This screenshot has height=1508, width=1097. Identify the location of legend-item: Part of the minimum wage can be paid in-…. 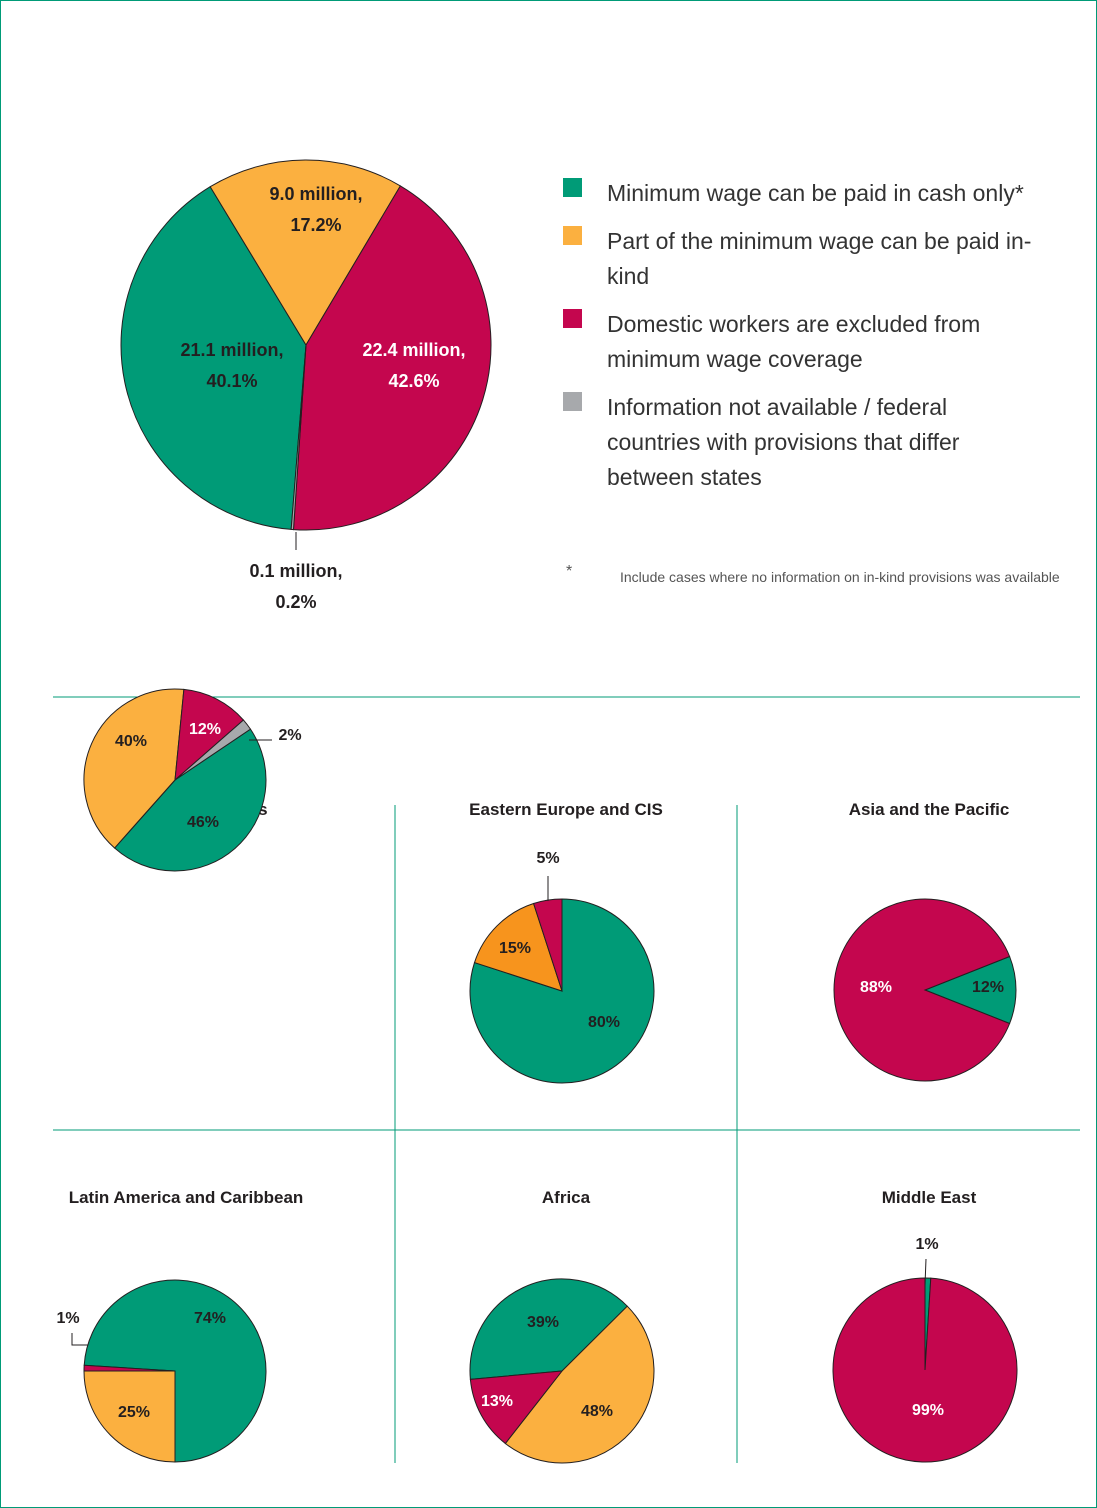
(798, 259).